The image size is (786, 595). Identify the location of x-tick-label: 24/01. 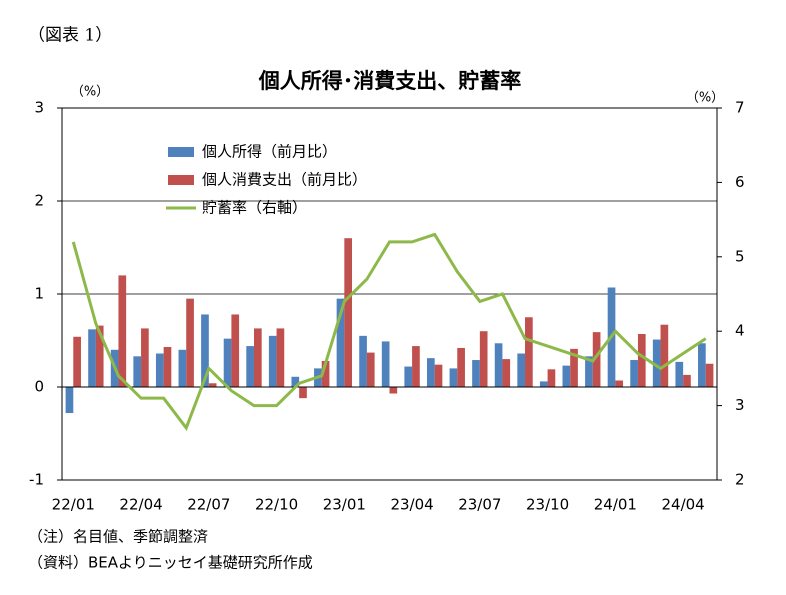
(615, 505).